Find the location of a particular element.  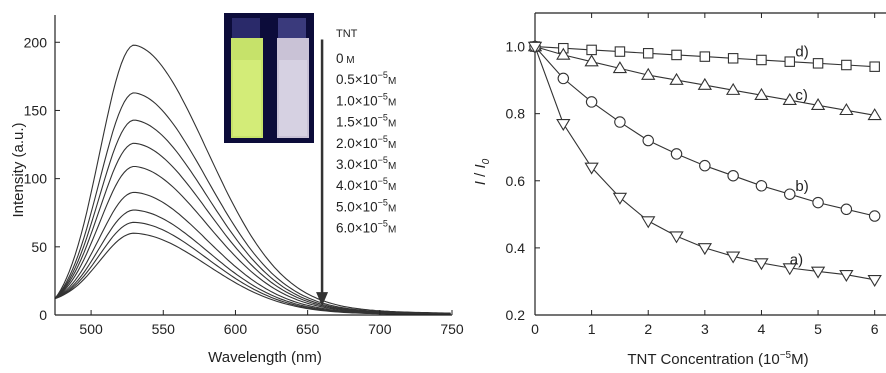

left-x-tick-label: 700 is located at coordinates (380, 329).